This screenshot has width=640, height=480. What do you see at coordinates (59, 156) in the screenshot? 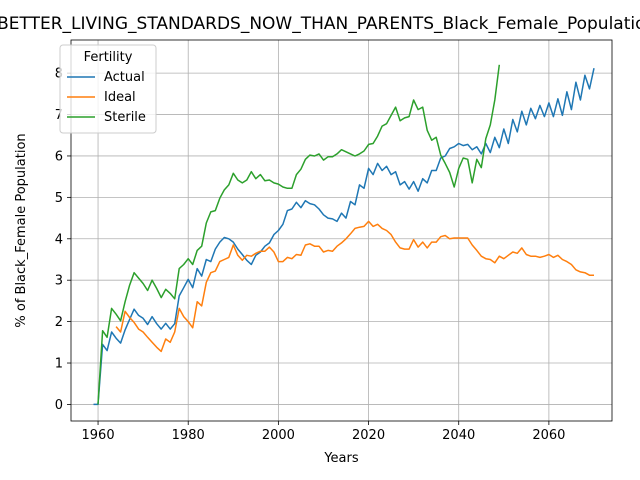
I see `y-tick-label: 6` at bounding box center [59, 156].